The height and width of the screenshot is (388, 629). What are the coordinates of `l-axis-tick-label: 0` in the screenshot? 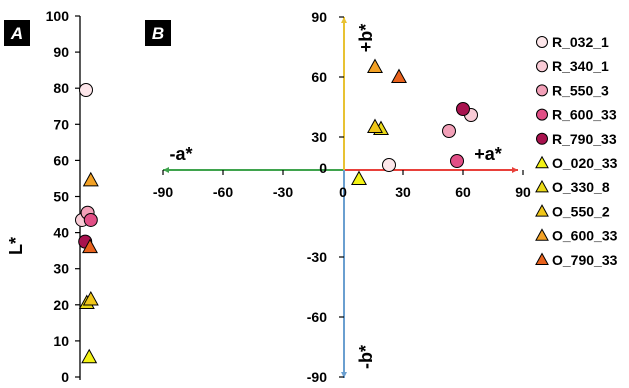 It's located at (65, 377).